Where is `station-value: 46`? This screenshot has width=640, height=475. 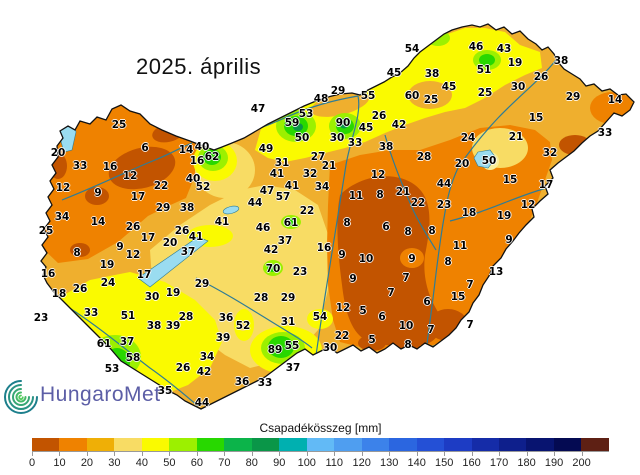
station-value: 46 is located at coordinates (476, 47).